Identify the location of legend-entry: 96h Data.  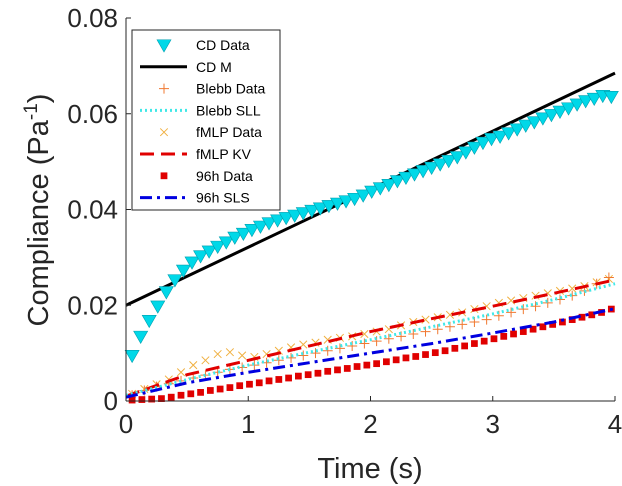
(206, 176).